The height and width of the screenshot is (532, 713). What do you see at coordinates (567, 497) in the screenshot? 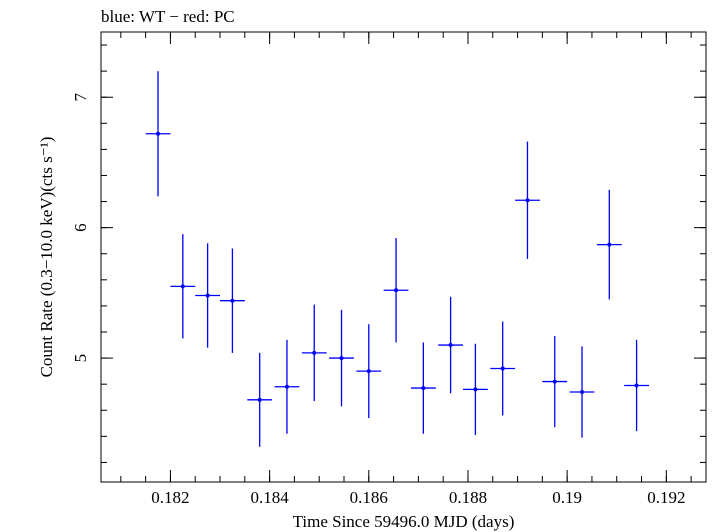
I see `x-tick-label: 0.19` at bounding box center [567, 497].